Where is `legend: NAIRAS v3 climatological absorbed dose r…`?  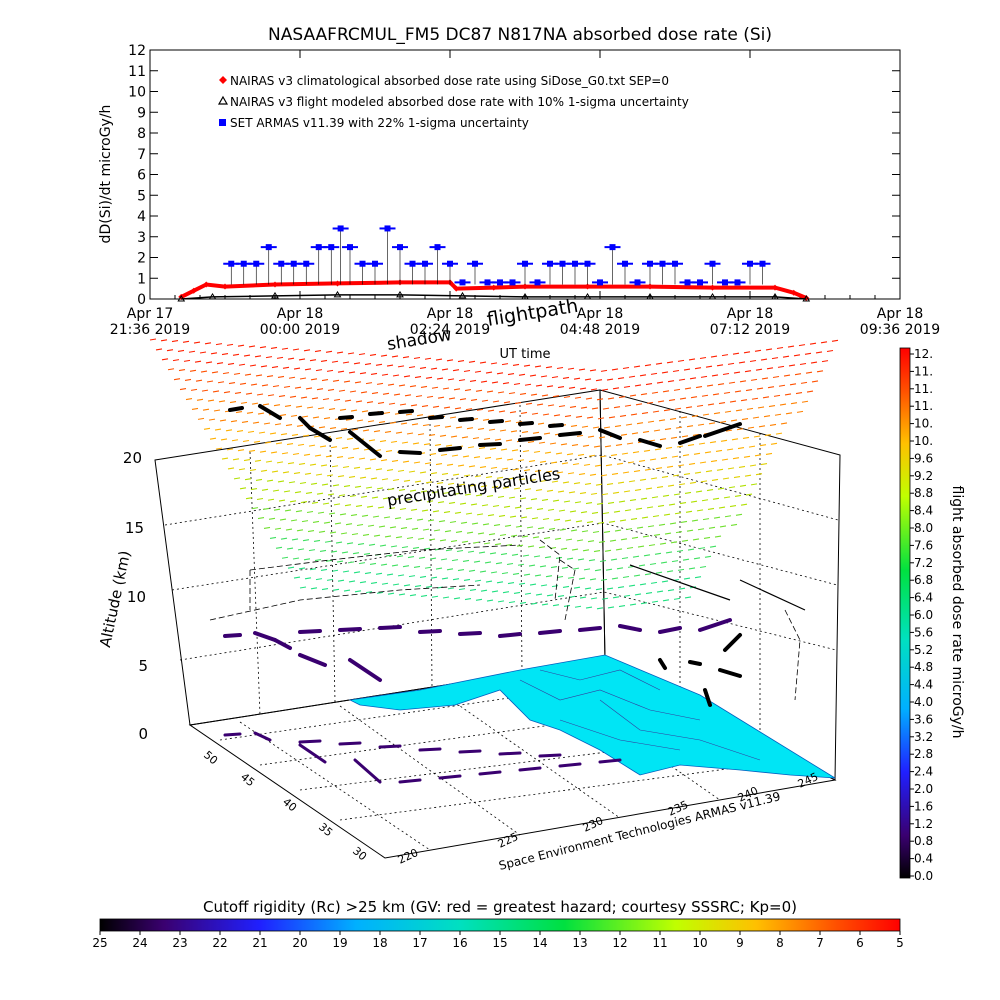 legend: NAIRAS v3 climatological absorbed dose r… is located at coordinates (453, 102).